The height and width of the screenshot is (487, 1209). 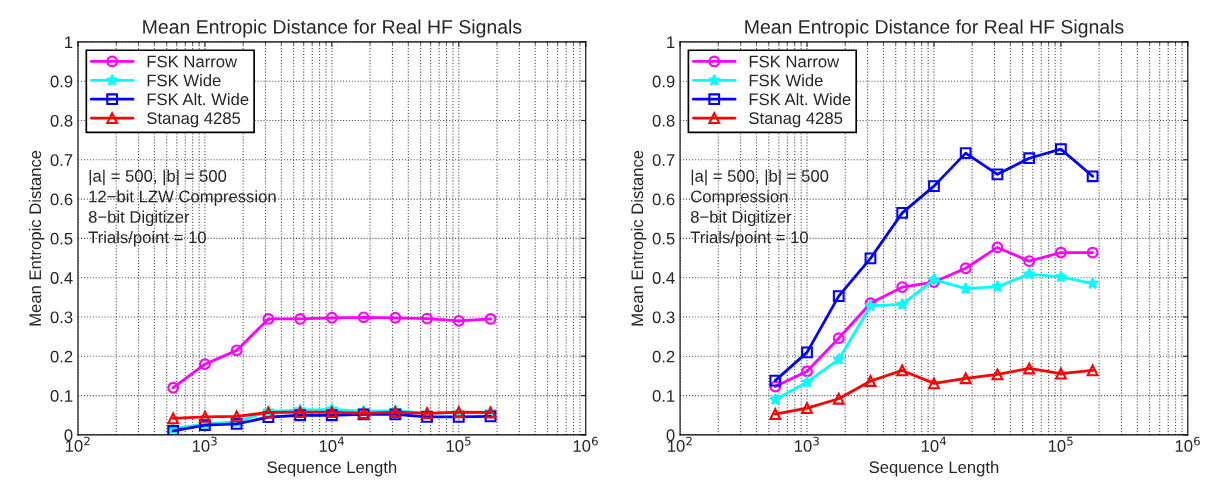 What do you see at coordinates (182, 198) in the screenshot?
I see `annotation: 12−bit LZW Compression` at bounding box center [182, 198].